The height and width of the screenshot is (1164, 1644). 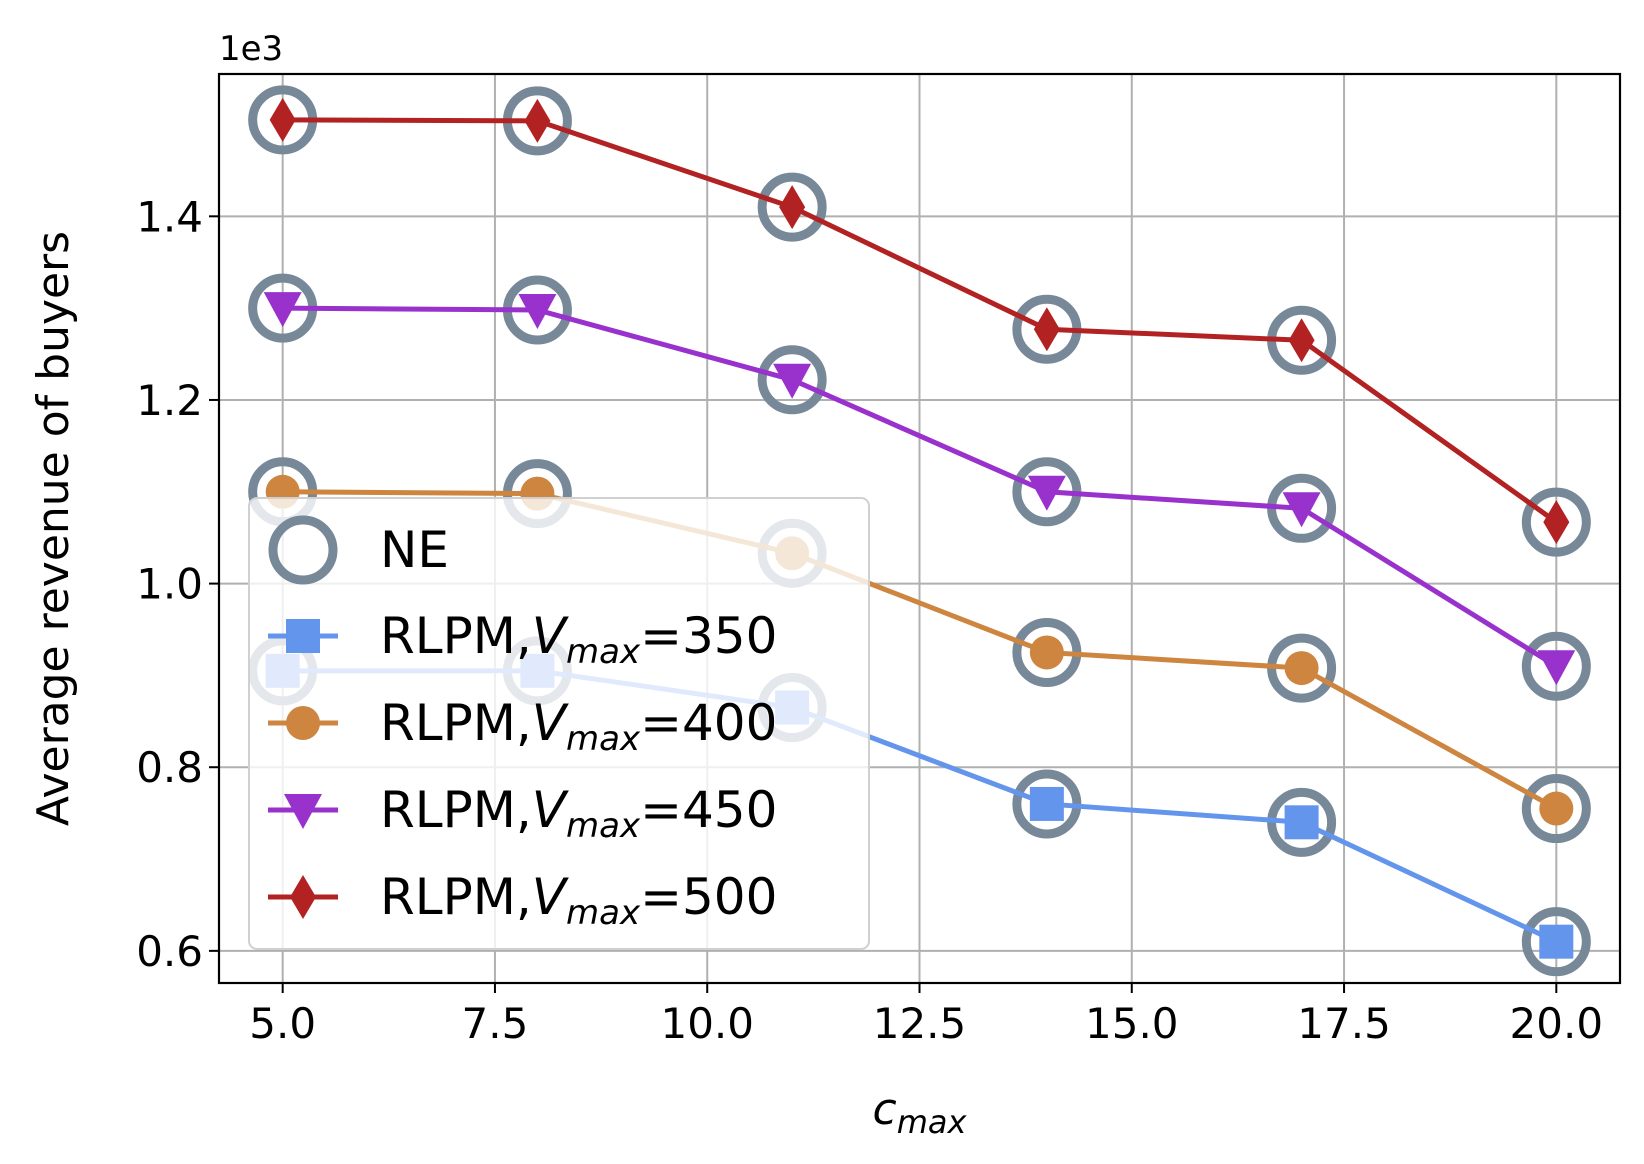 What do you see at coordinates (169, 216) in the screenshot?
I see `y-tick-label: 1.4` at bounding box center [169, 216].